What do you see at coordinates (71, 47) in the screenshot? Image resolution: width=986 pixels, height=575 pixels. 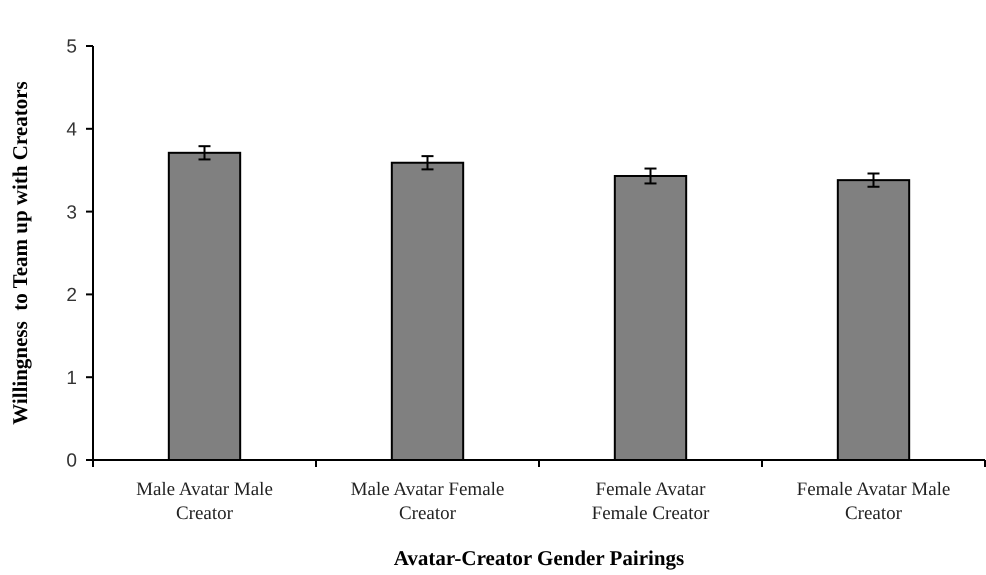 I see `y-tick-label: 5` at bounding box center [71, 47].